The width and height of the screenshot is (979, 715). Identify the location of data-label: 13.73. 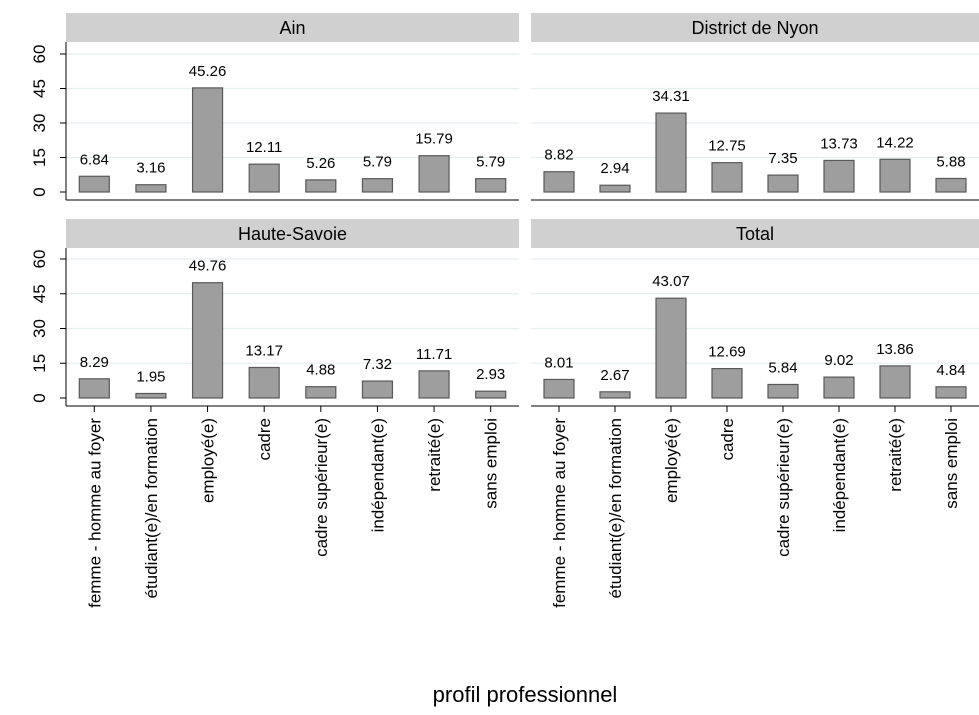
(839, 143).